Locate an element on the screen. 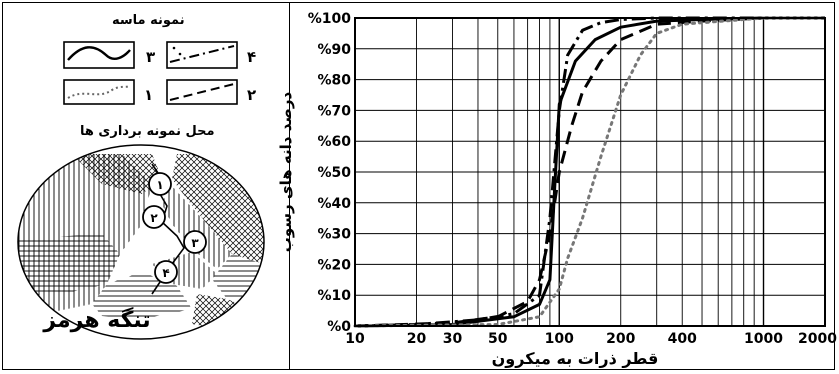 This screenshot has height=374, width=839. y-tick-label: %70 is located at coordinates (334, 111).